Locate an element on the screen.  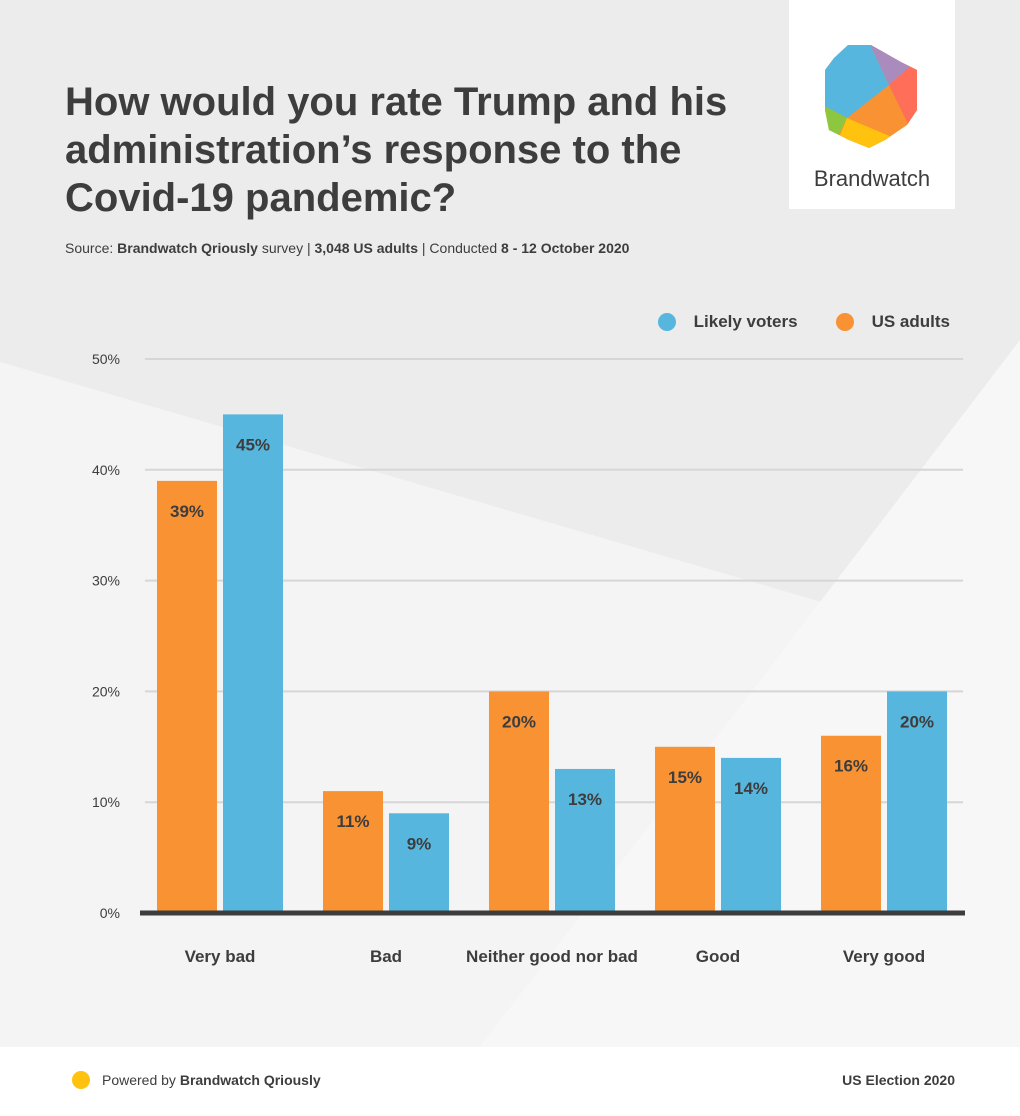
data-label: 39% is located at coordinates (187, 511).